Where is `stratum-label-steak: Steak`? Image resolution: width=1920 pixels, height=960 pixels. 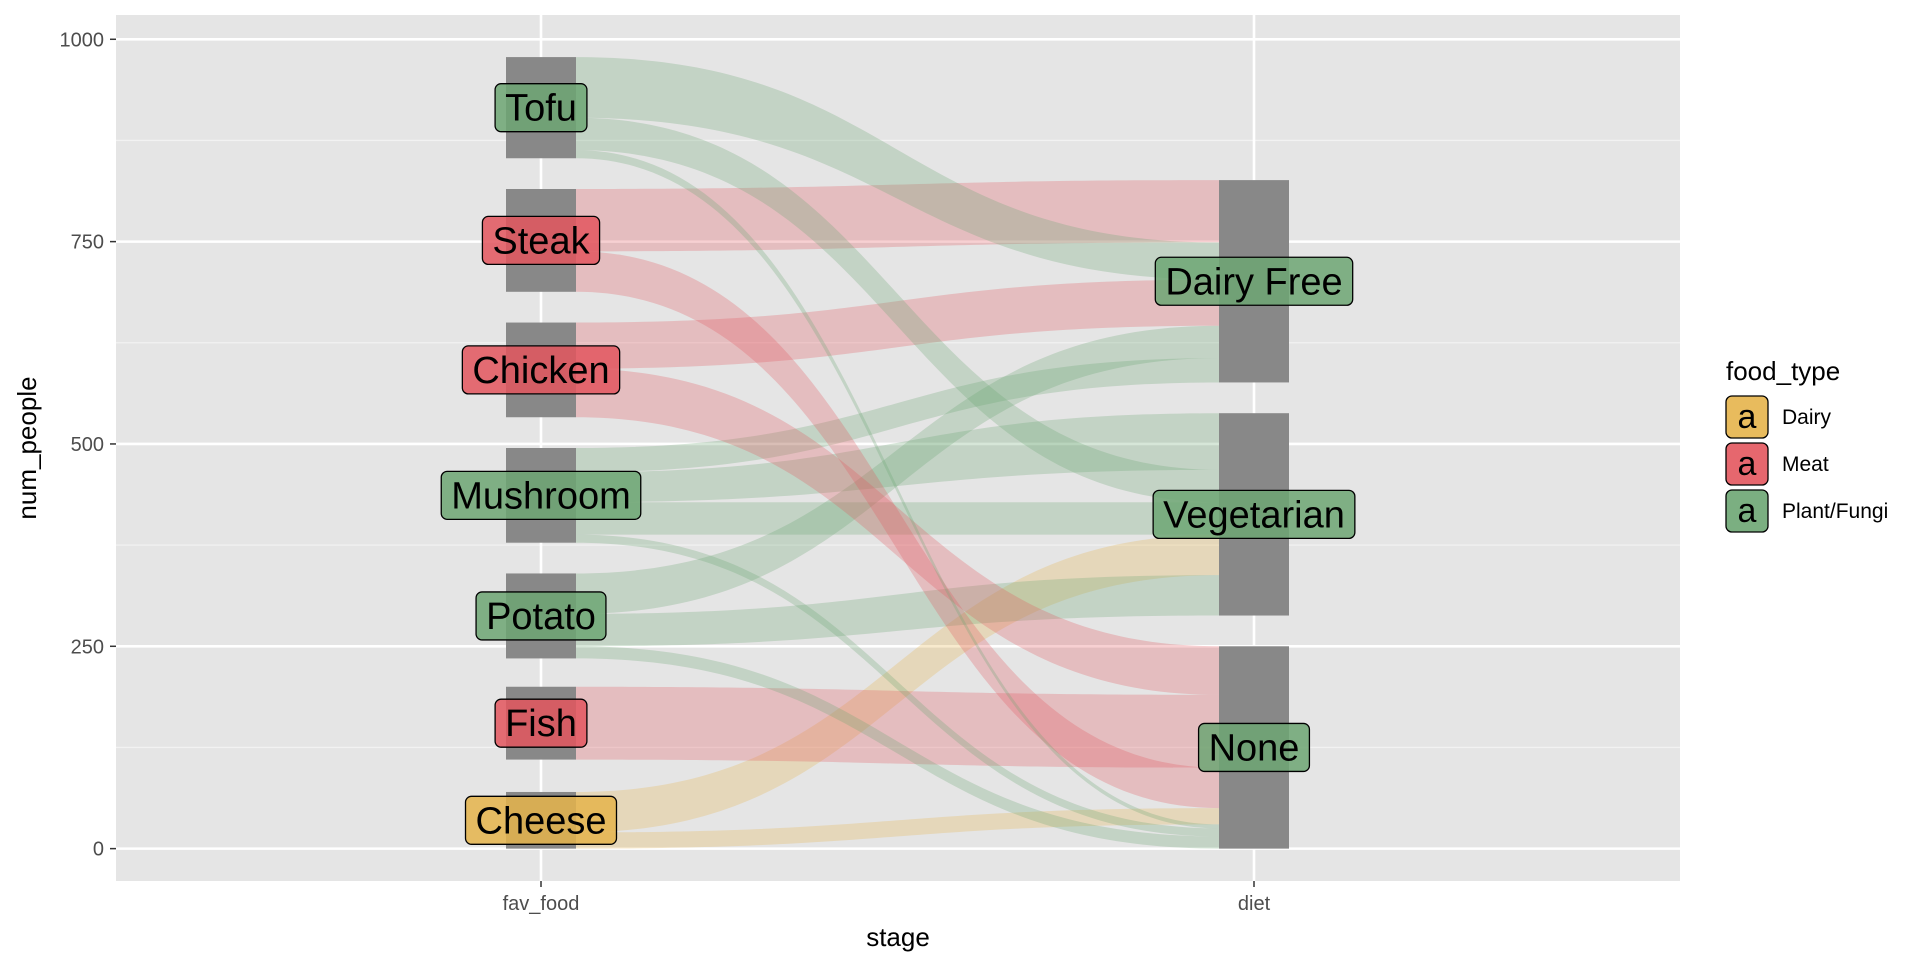
stratum-label-steak: Steak is located at coordinates (541, 240).